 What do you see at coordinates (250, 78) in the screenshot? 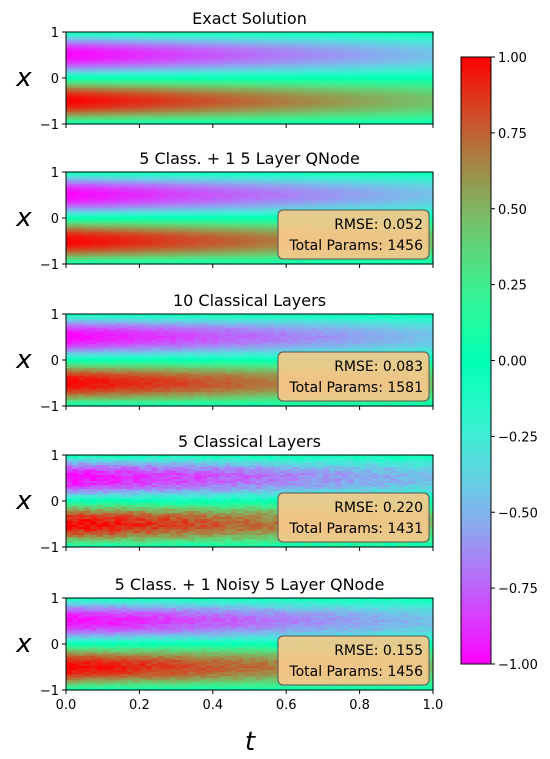
I see `heatmap-cells` at bounding box center [250, 78].